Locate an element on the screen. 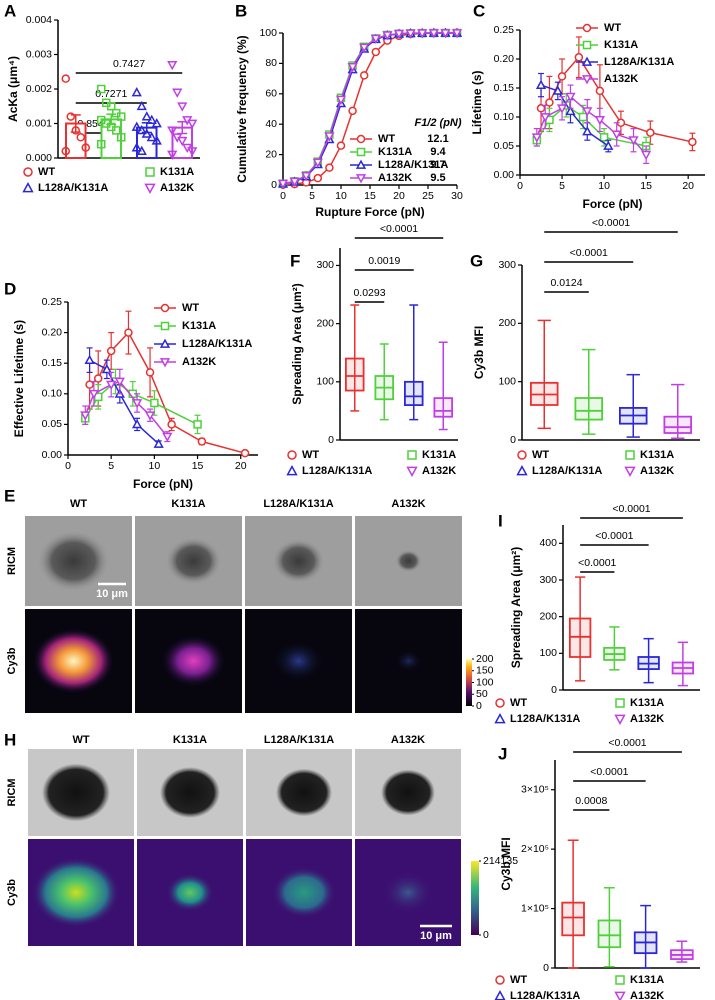  colorbar-label: 150 is located at coordinates (485, 671).